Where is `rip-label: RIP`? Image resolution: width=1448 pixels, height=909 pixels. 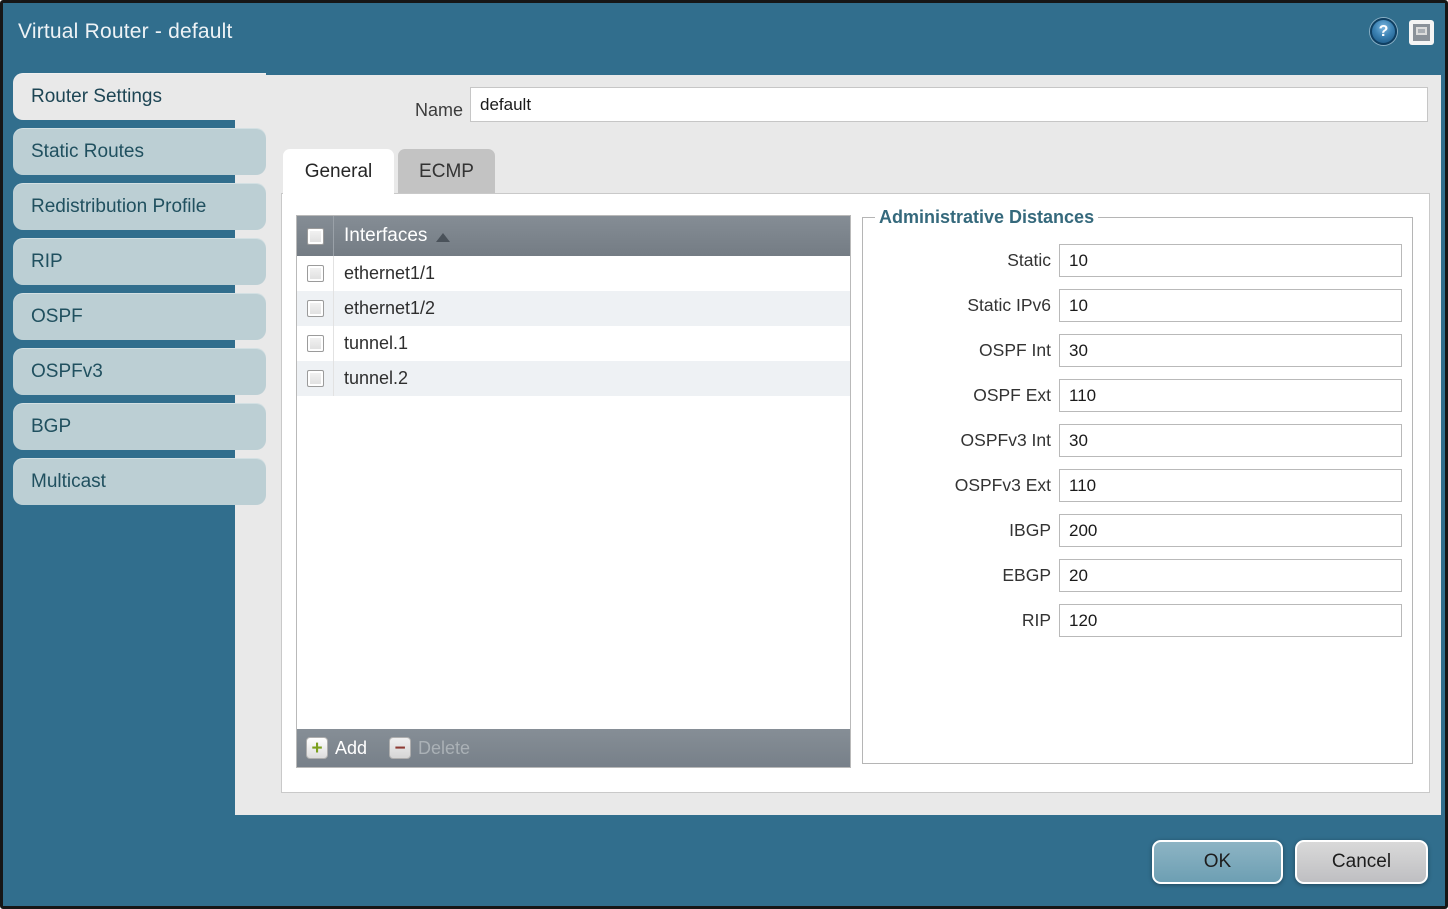 rip-label: RIP is located at coordinates (1036, 620).